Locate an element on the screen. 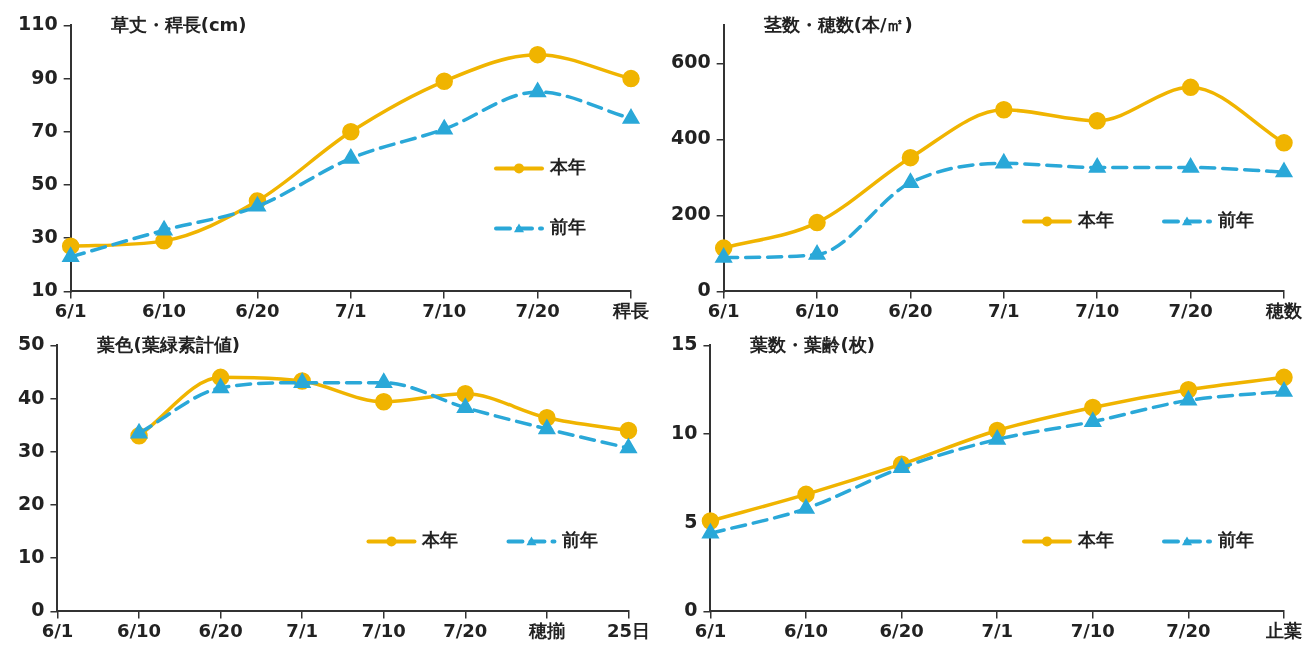 This screenshot has width=1314, height=657. chart-title: 草丈・稈長(cm) is located at coordinates (178, 25).